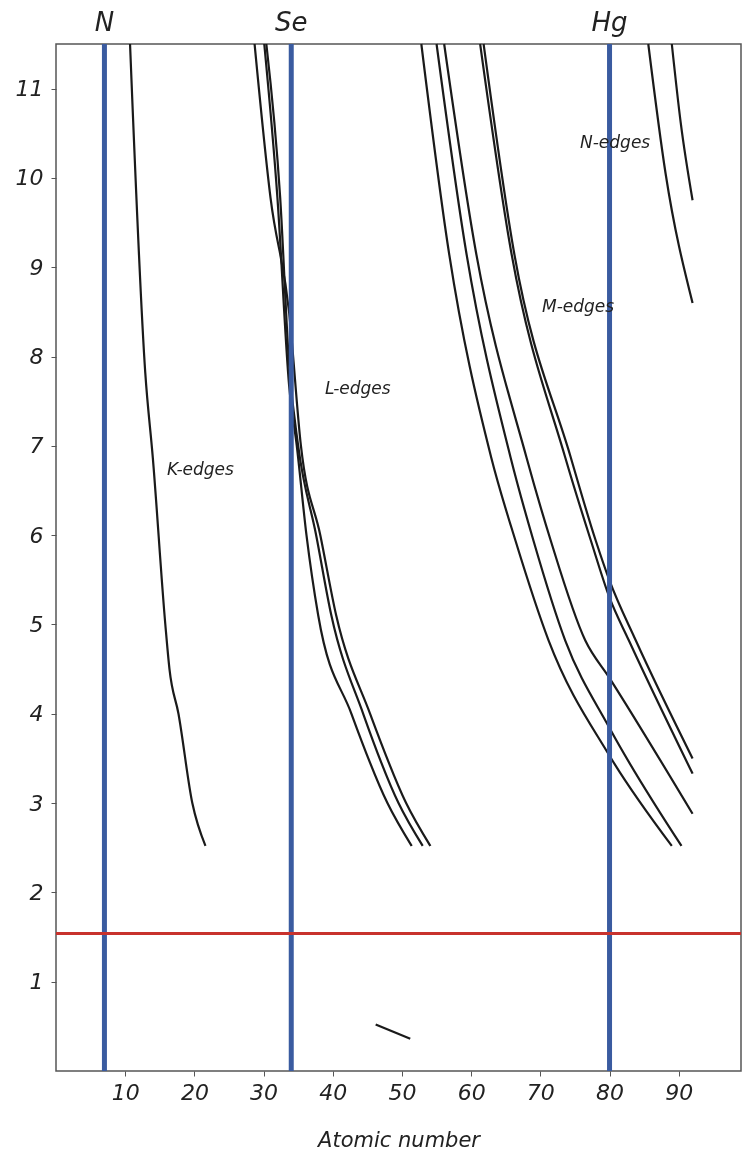 The height and width of the screenshot is (1165, 742). Describe the element at coordinates (36, 982) in the screenshot. I see `y-tick-label: 1` at that location.